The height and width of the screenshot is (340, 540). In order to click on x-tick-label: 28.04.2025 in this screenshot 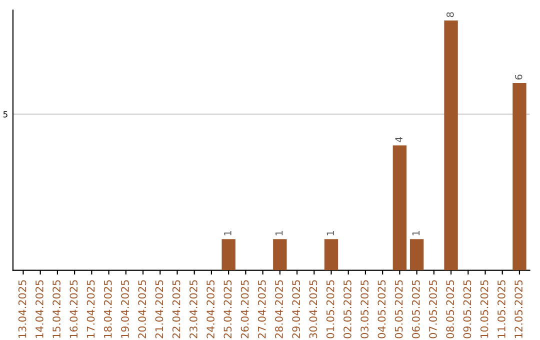, I will do `click(279, 309)`.